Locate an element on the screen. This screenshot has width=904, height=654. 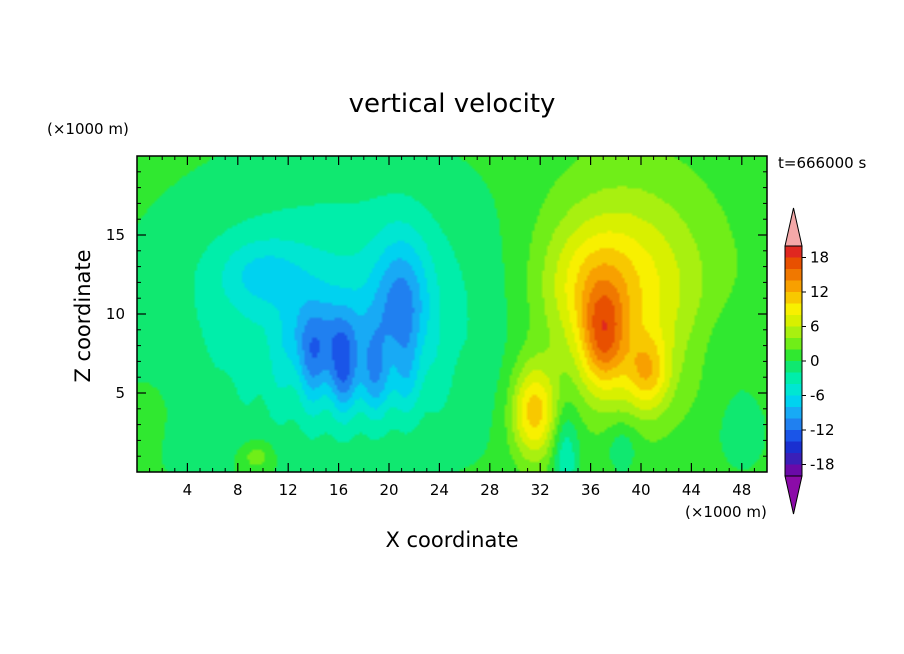
x-axis-label: X coordinate is located at coordinates (451, 540).